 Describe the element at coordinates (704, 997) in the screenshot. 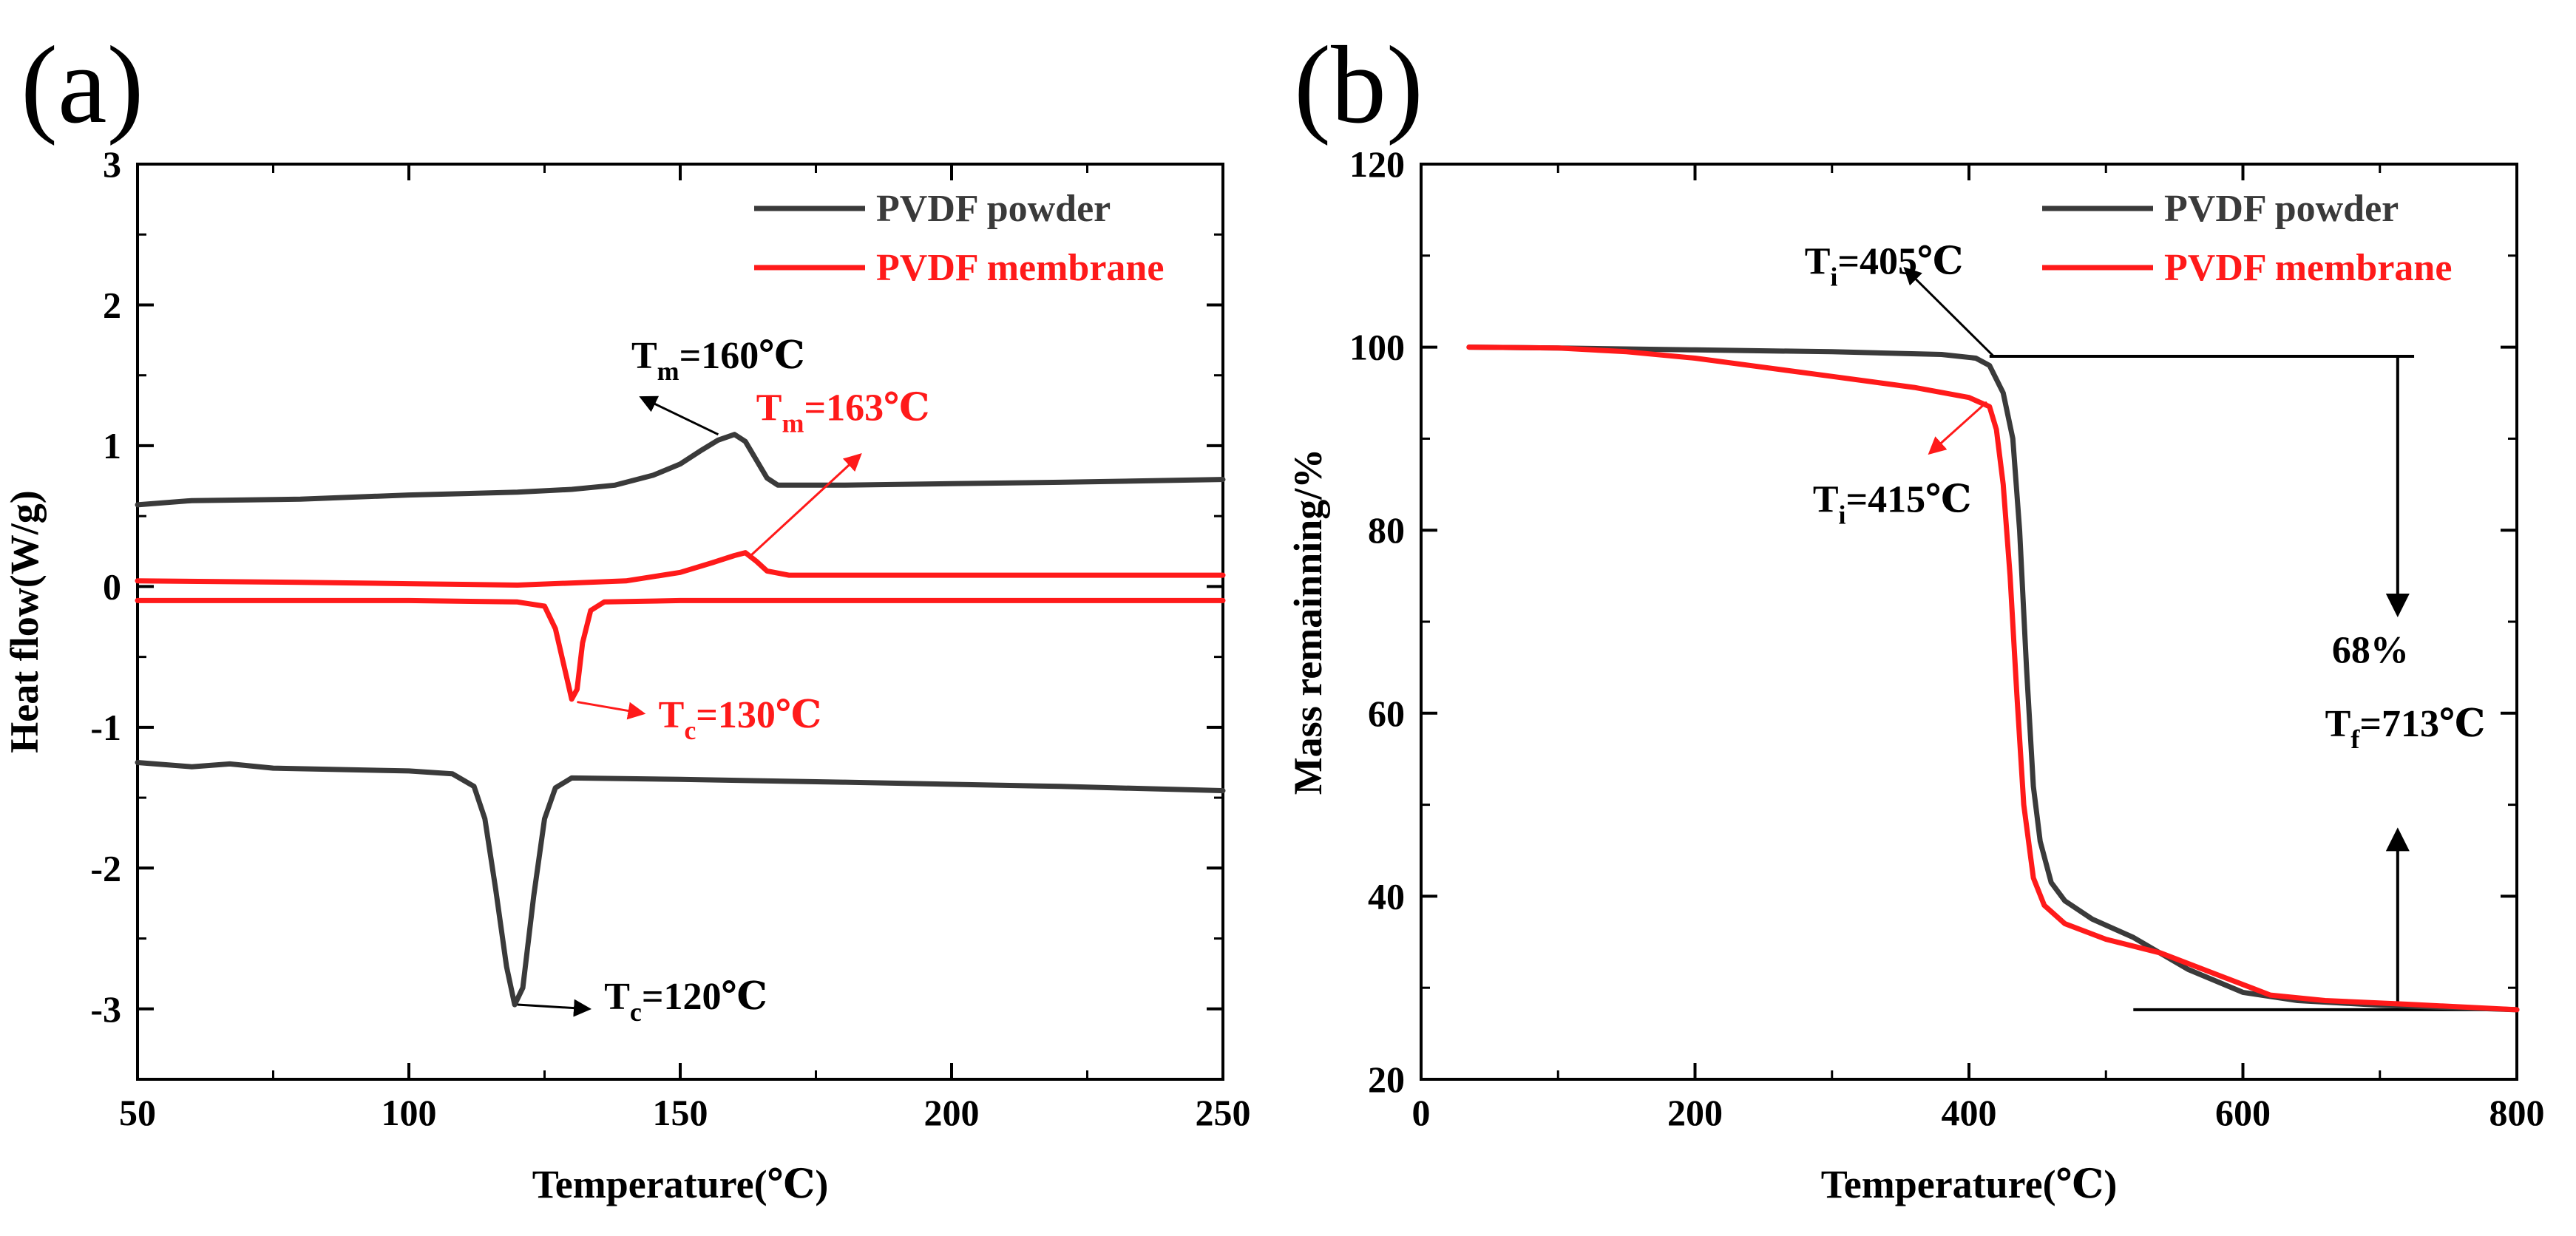

I see `annotation-value: =120℃` at that location.